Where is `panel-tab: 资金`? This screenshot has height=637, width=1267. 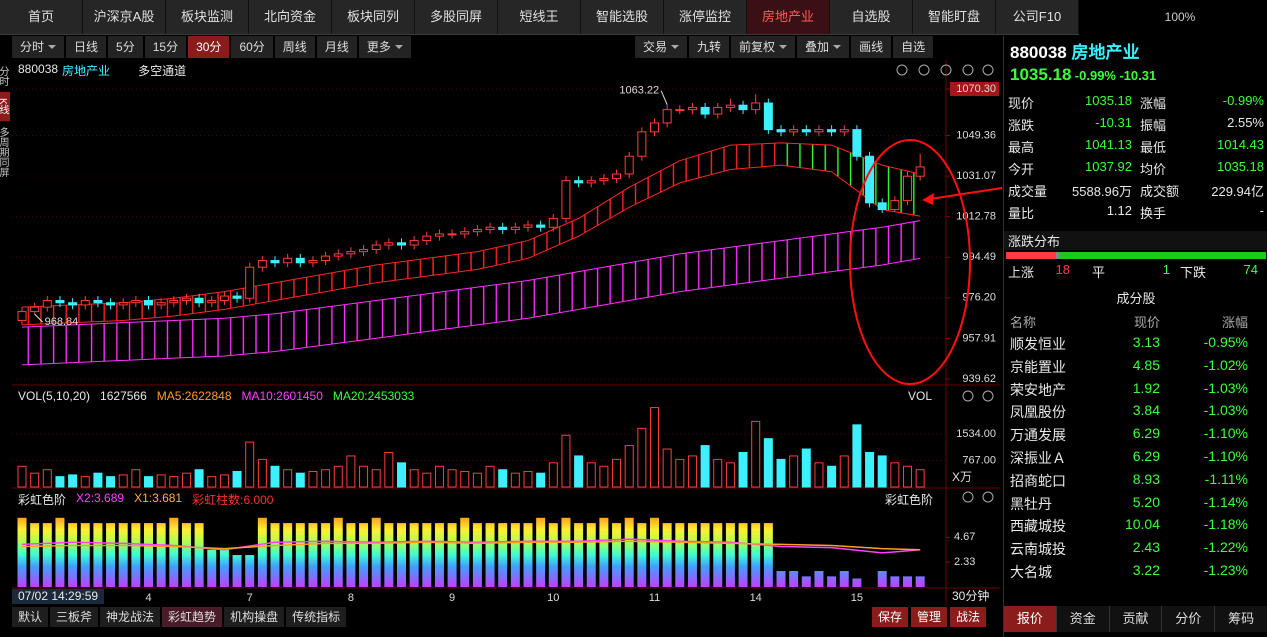 panel-tab: 资金 is located at coordinates (1083, 619).